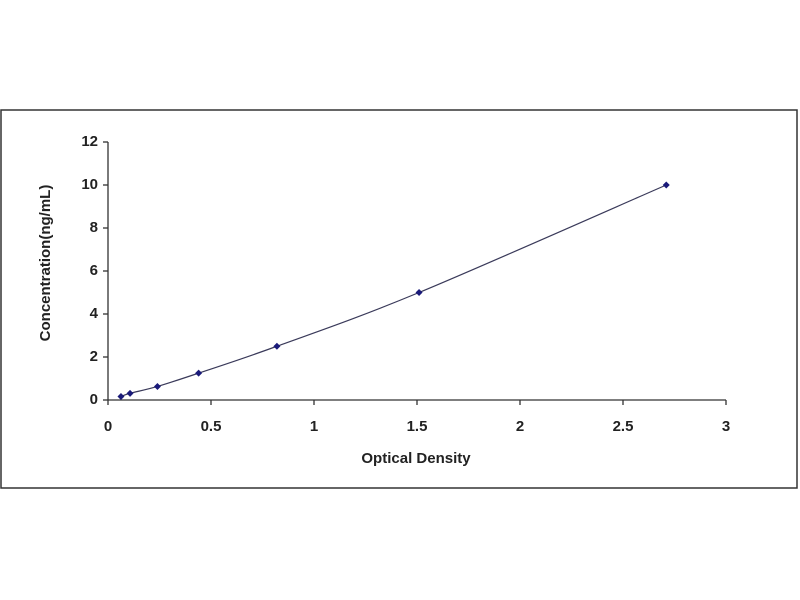 This screenshot has height=600, width=800. What do you see at coordinates (211, 426) in the screenshot?
I see `x-tick-label: 0.5` at bounding box center [211, 426].